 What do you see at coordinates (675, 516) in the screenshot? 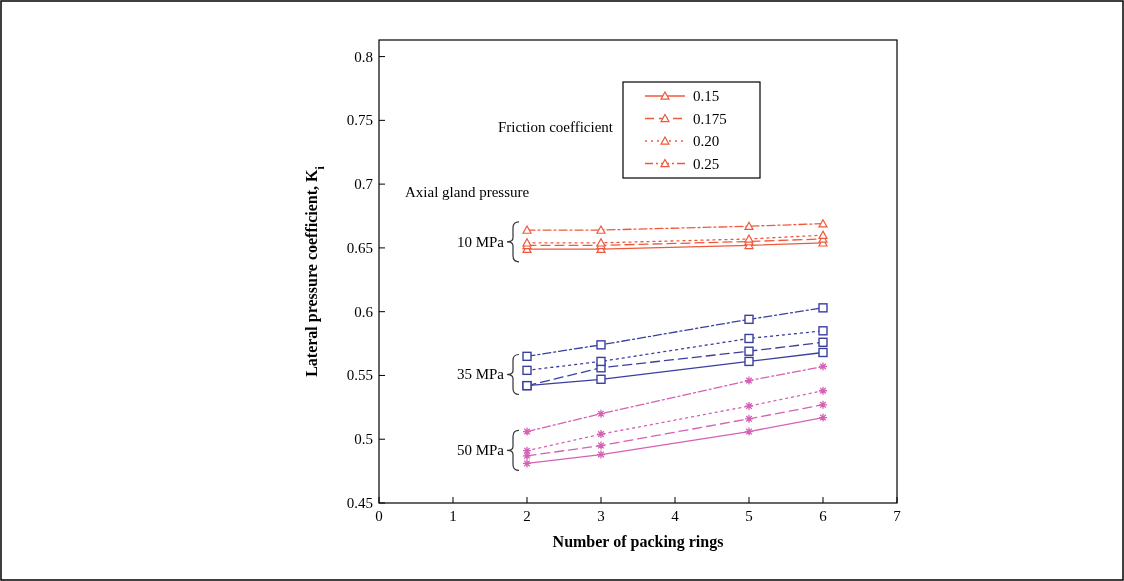
I see `x-tick-label: 4` at bounding box center [675, 516].